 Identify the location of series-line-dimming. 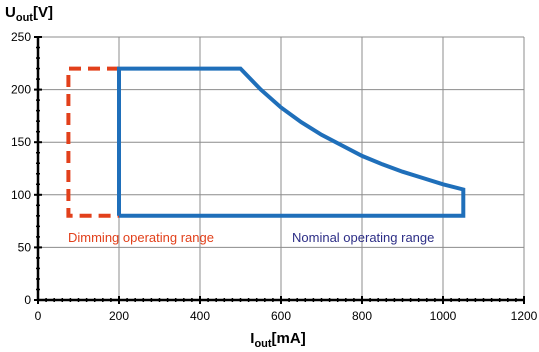
(92, 142).